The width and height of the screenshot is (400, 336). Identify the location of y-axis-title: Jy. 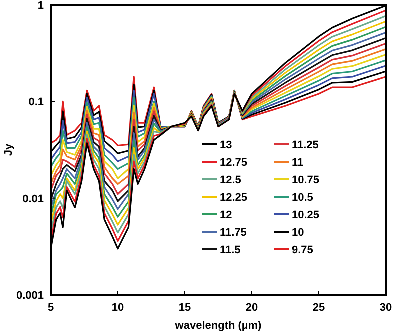
(9, 149).